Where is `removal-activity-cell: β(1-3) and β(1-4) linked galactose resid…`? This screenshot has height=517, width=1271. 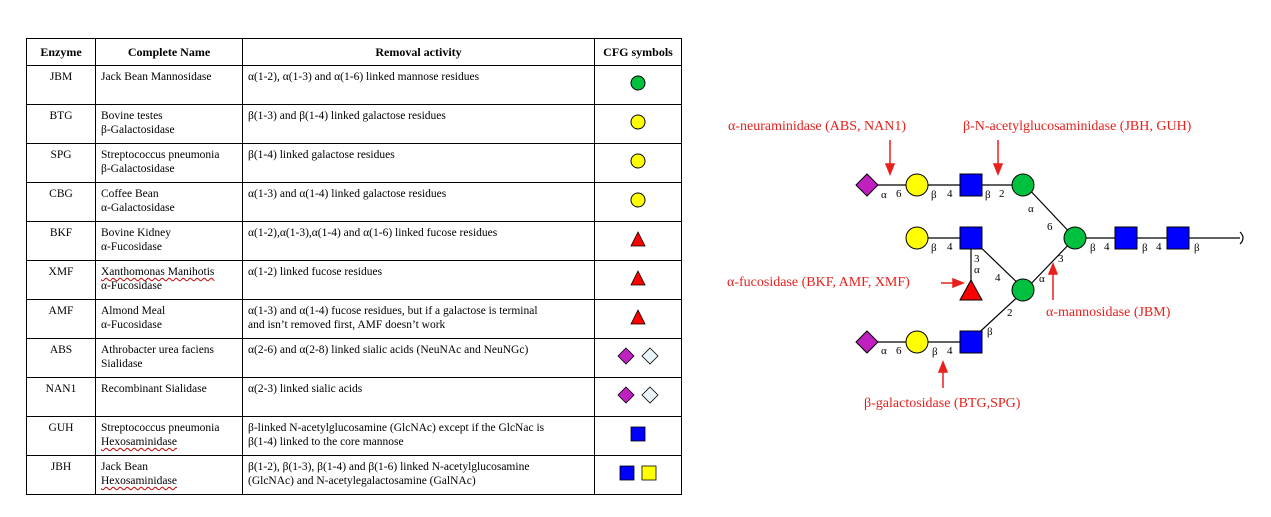
removal-activity-cell: β(1-3) and β(1-4) linked galactose resid… is located at coordinates (418, 124).